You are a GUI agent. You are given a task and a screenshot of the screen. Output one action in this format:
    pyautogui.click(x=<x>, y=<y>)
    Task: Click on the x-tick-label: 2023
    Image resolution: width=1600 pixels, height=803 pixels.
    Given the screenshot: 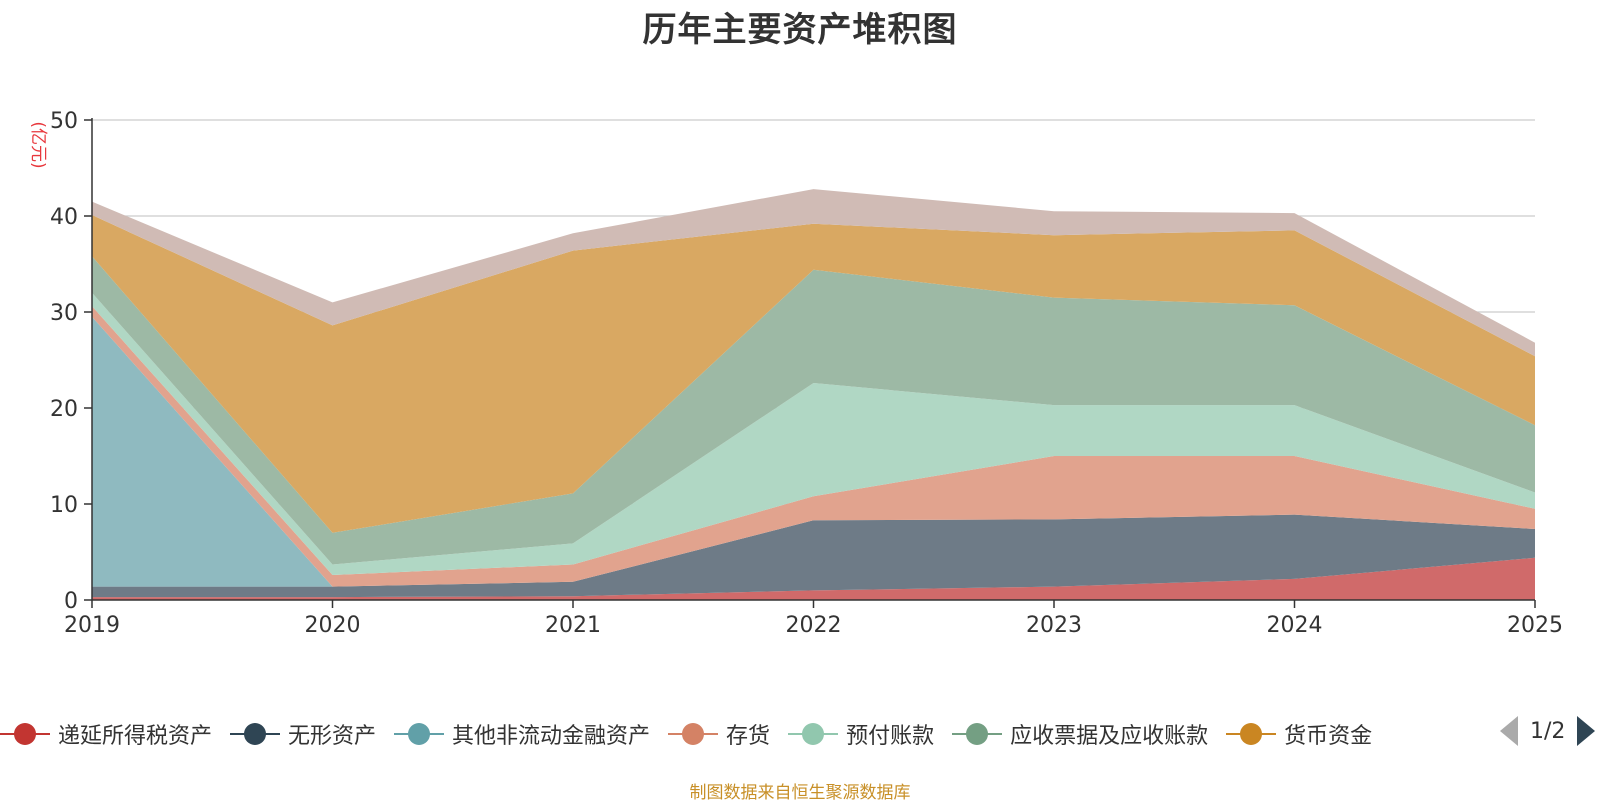 What is the action you would take?
    pyautogui.click(x=1054, y=625)
    